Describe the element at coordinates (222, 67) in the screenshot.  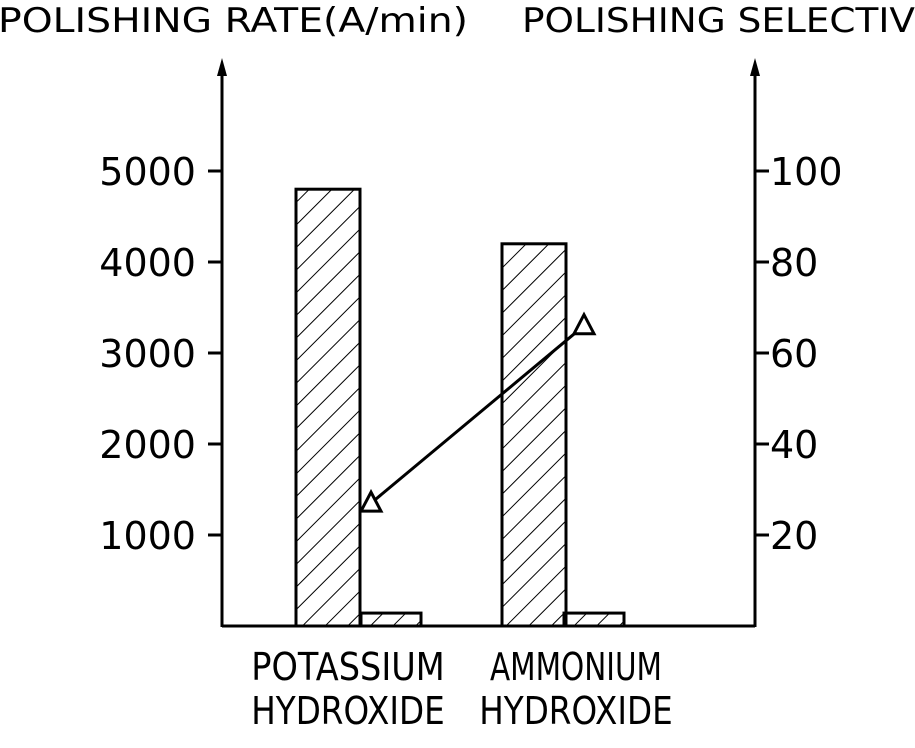
I see `y-axis-arrow` at that location.